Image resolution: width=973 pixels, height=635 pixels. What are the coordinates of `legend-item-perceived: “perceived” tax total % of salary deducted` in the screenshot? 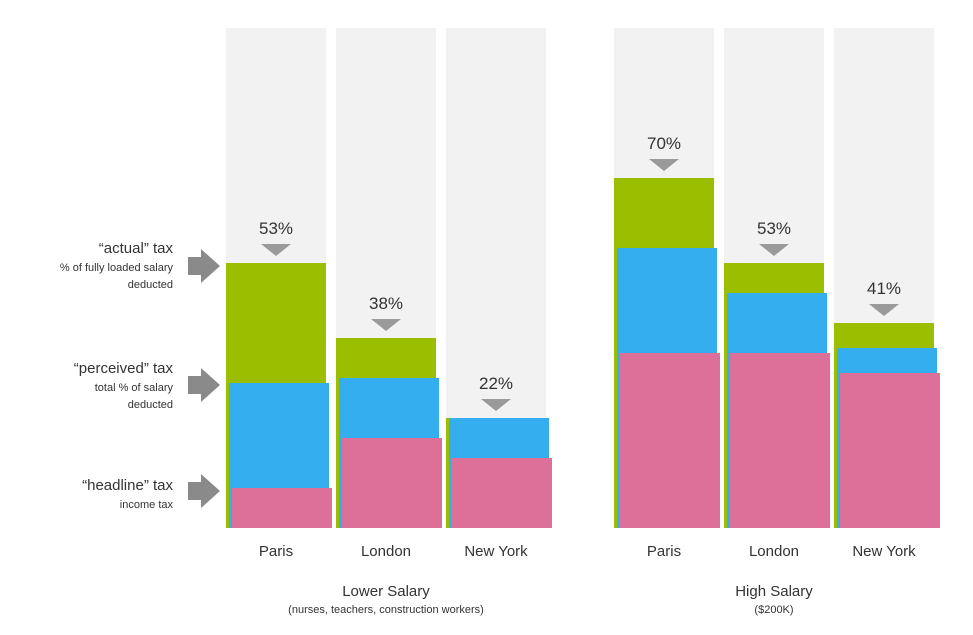 It's located at (147, 385).